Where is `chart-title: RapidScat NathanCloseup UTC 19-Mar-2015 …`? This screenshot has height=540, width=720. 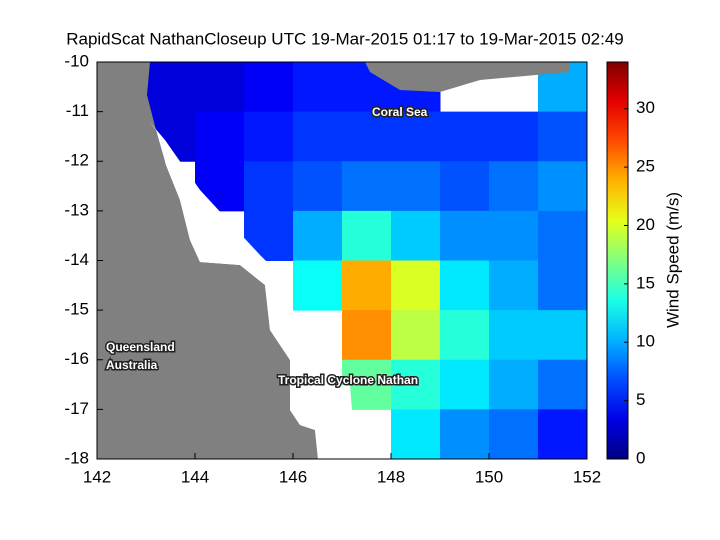 chart-title: RapidScat NathanCloseup UTC 19-Mar-2015 … is located at coordinates (345, 38).